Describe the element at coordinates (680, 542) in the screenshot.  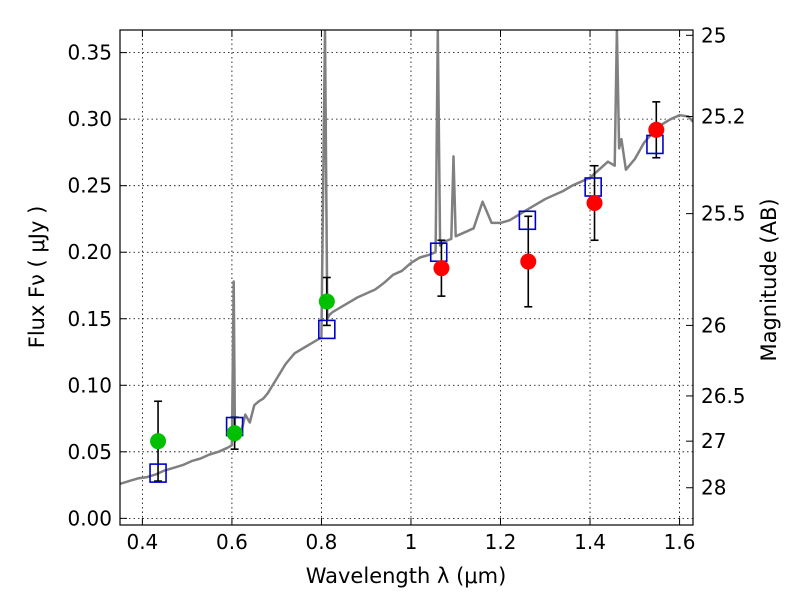
I see `x-tick-label: 1.6` at that location.